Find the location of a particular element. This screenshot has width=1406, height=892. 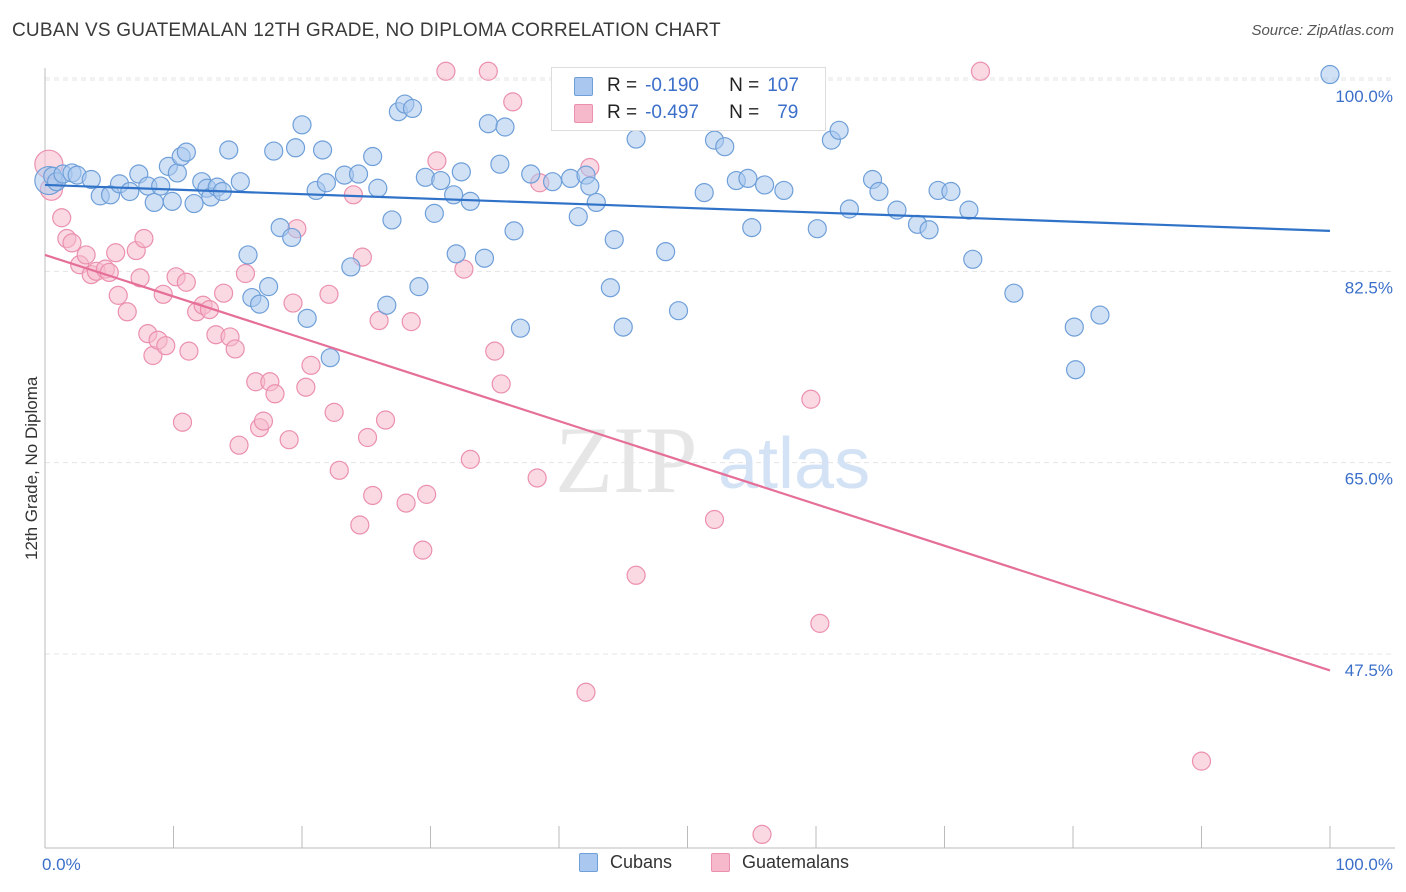

legend-item-cubans: Cubans is located at coordinates (625, 862).